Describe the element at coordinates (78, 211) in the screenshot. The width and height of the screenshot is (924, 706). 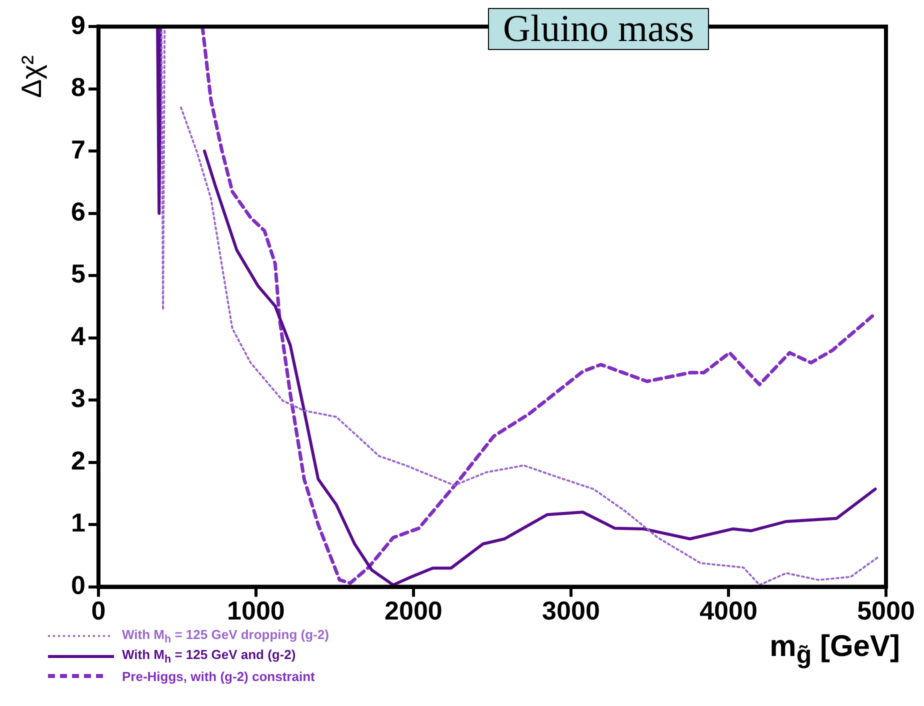
I see `y-tick-label: 6` at that location.